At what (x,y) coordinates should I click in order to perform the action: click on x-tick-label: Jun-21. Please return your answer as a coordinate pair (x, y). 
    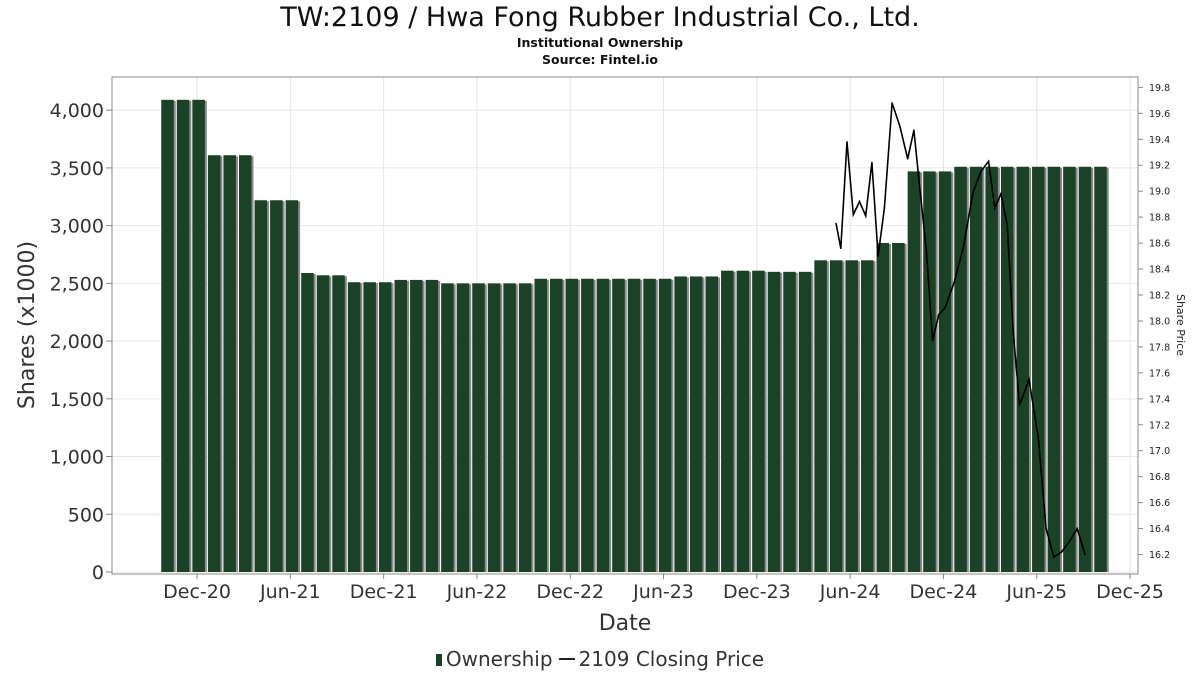
    Looking at the image, I should click on (290, 592).